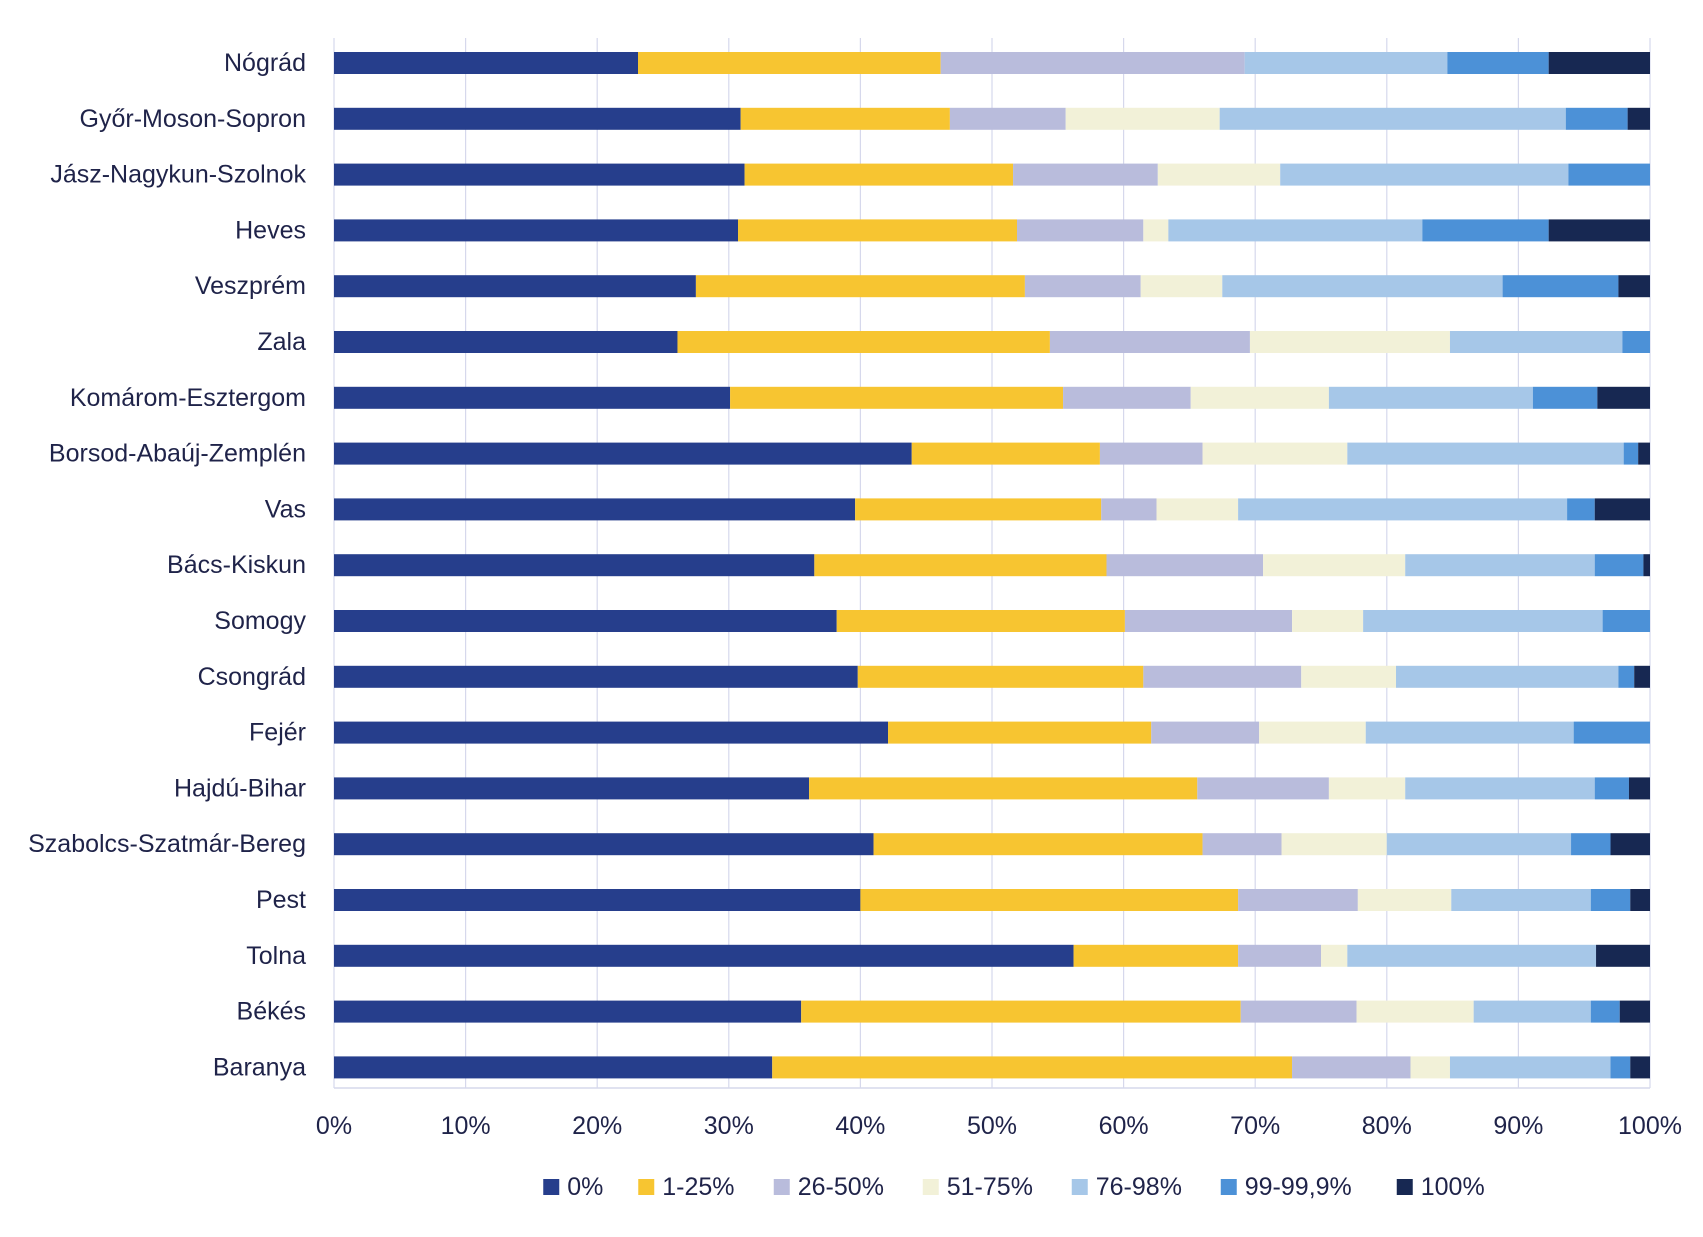 Image resolution: width=1703 pixels, height=1237 pixels. I want to click on category-label: Szabolcs-Szatmár-Bereg, so click(167, 844).